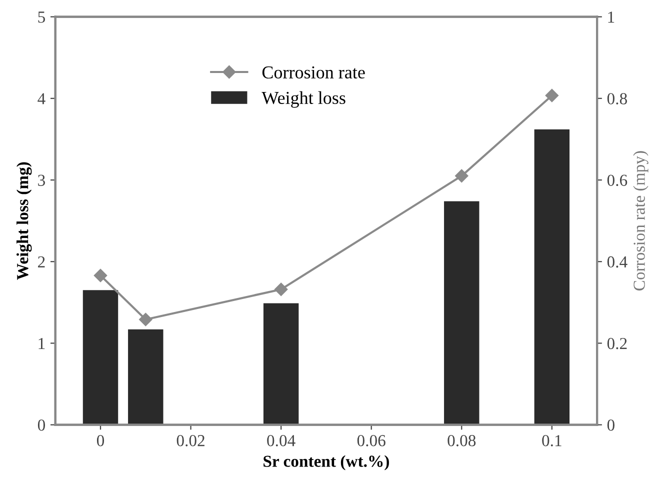 The image size is (659, 480). Describe the element at coordinates (617, 98) in the screenshot. I see `y2-tick-label: 0.8` at that location.